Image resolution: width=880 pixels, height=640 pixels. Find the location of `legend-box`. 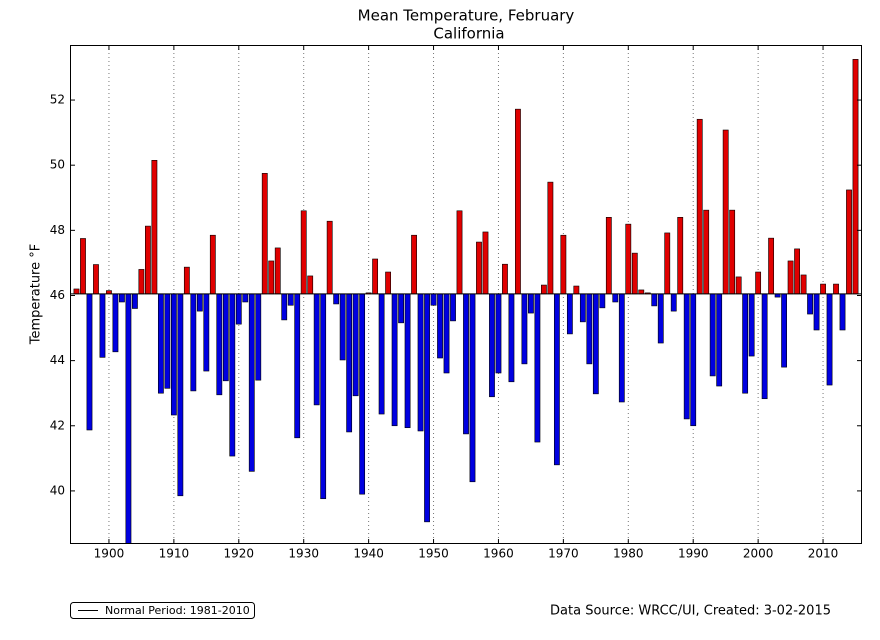

legend-box is located at coordinates (162, 610).